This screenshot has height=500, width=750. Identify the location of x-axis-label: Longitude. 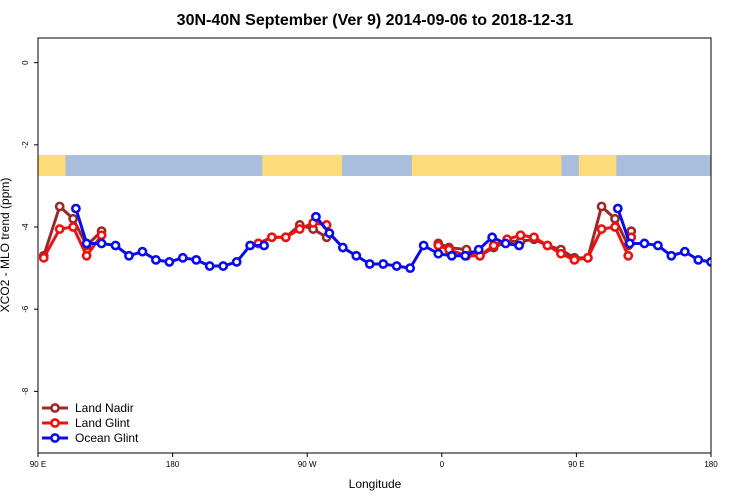
(375, 484).